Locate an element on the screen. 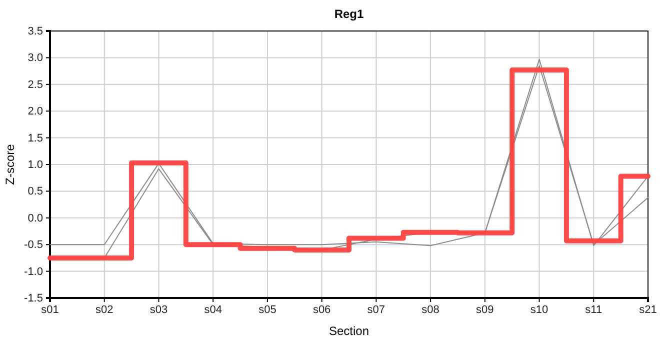  x-tick-label: s11 is located at coordinates (593, 310).